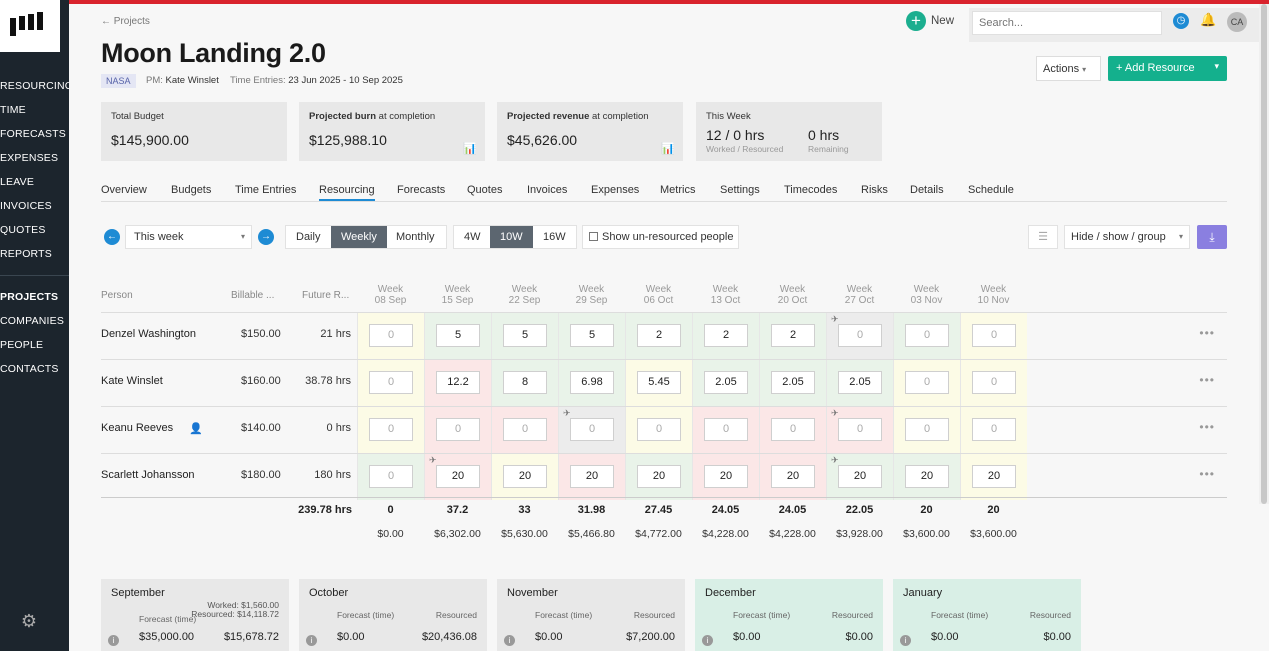 The height and width of the screenshot is (651, 1269). Describe the element at coordinates (1067, 23) in the screenshot. I see `search-input` at that location.